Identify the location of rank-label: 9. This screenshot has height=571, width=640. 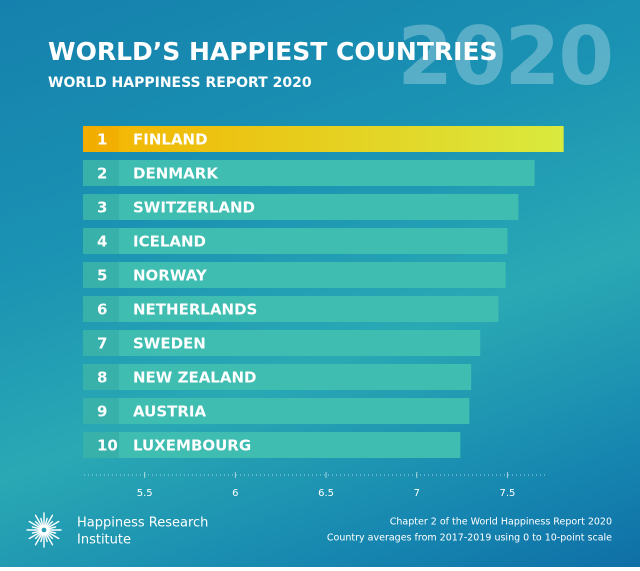
(102, 412).